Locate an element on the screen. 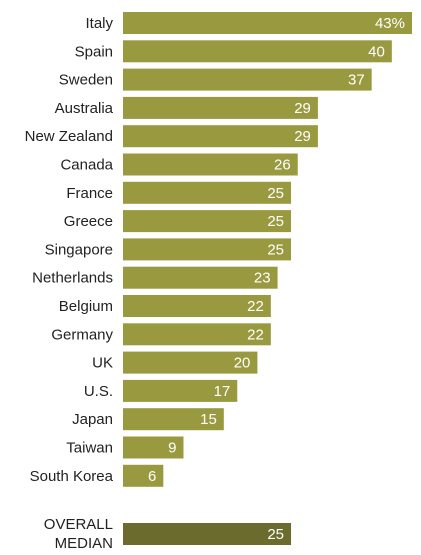  value-label: 9 is located at coordinates (172, 448).